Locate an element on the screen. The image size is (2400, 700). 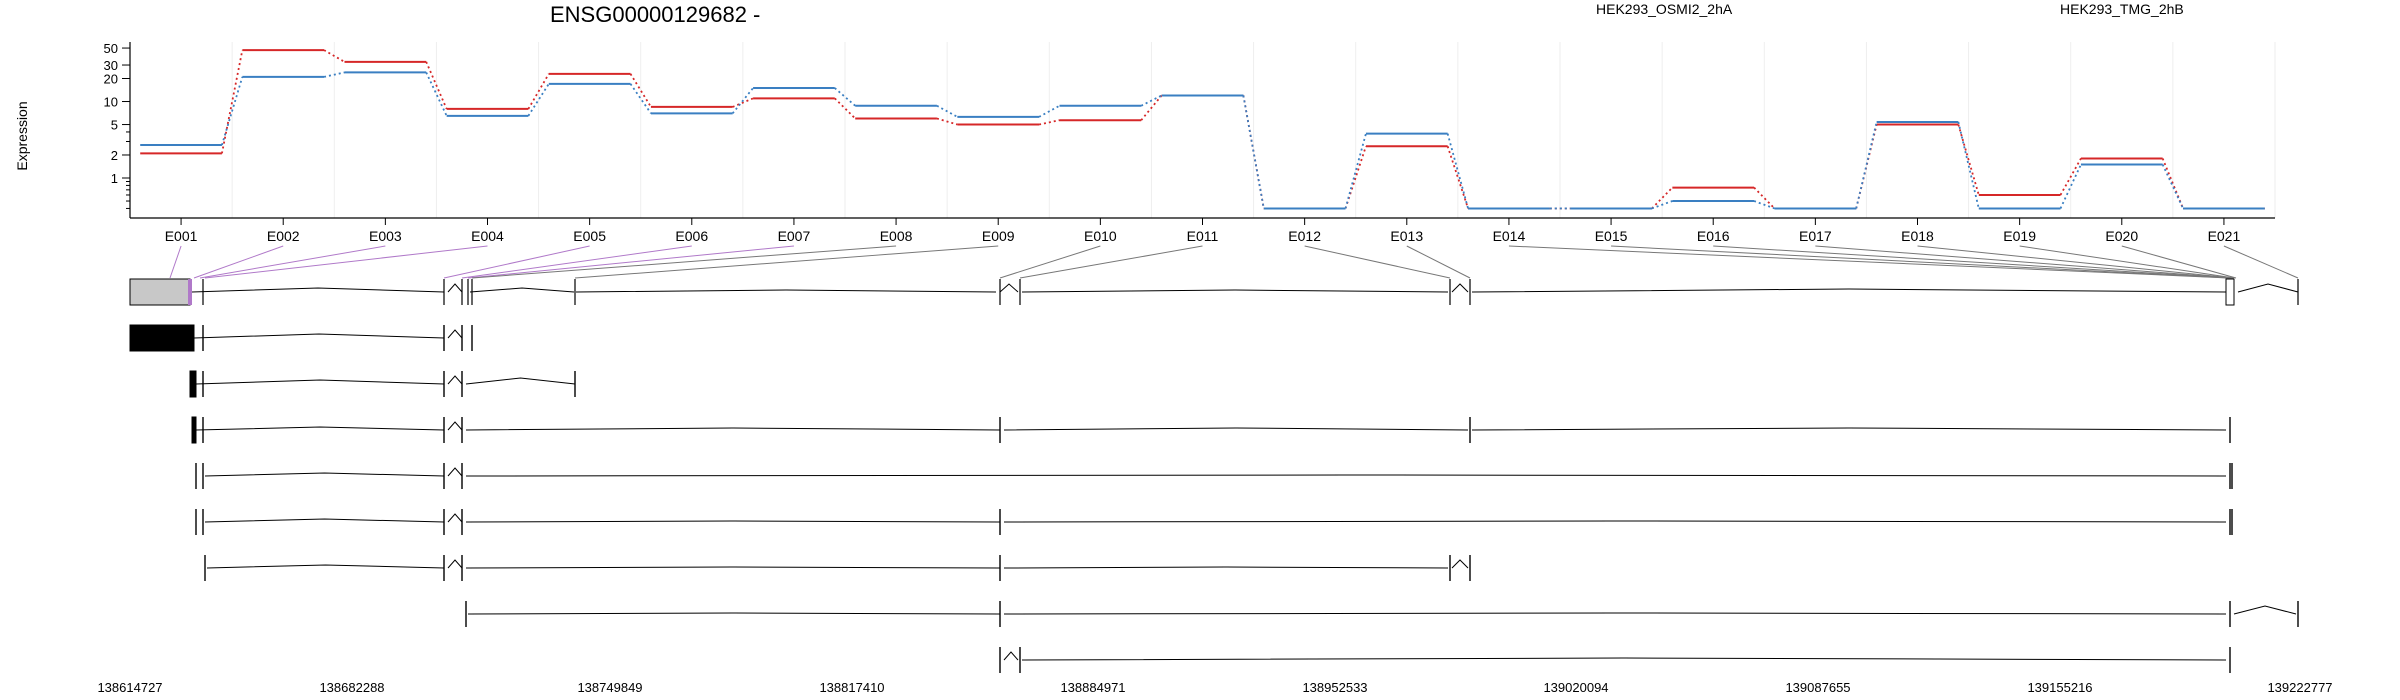
coordinate-label: 138749849 is located at coordinates (609, 687).